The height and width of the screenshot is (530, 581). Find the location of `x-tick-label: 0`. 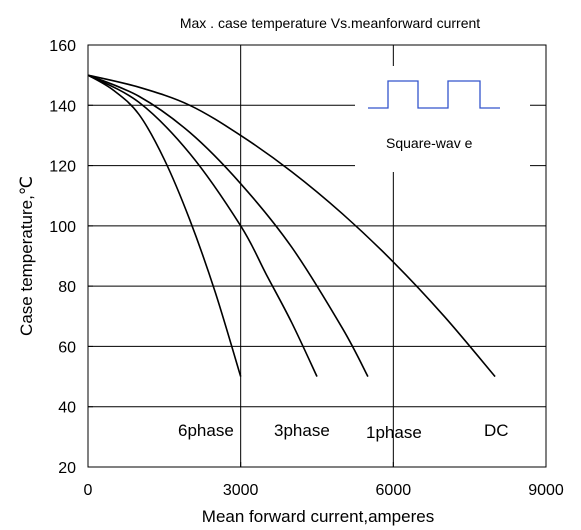

x-tick-label: 0 is located at coordinates (88, 490).